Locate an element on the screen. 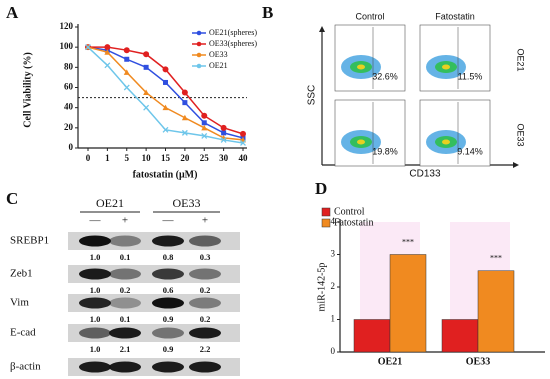  y-tick-label: 40 is located at coordinates (69, 107).